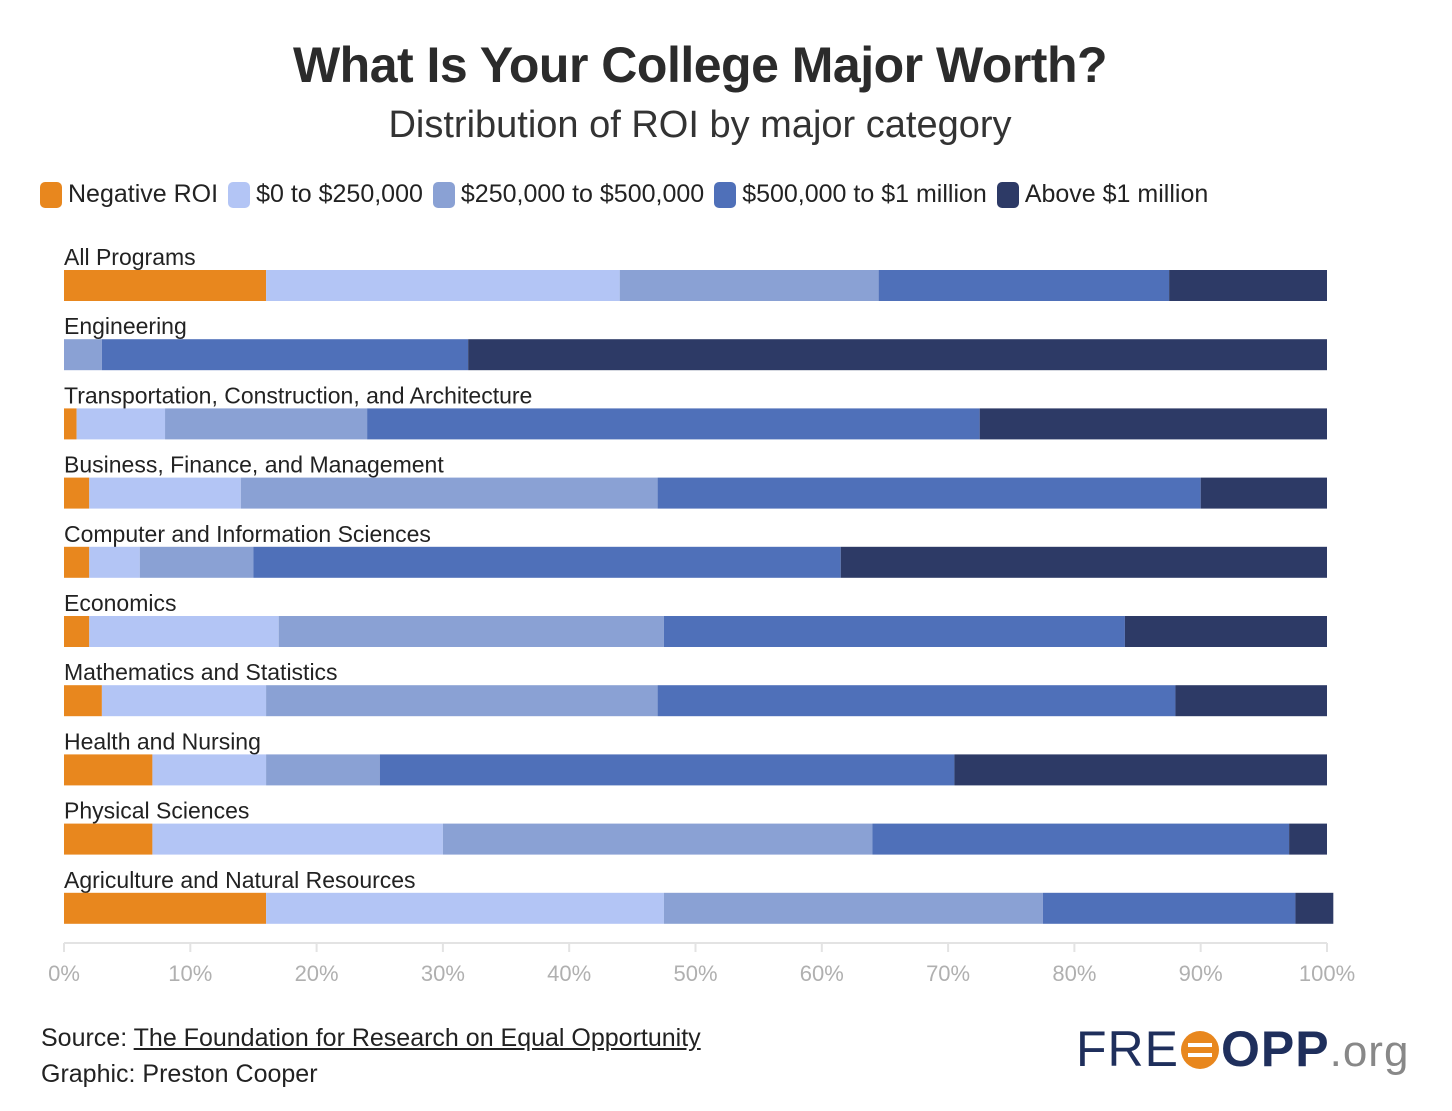  Describe the element at coordinates (179, 1074) in the screenshot. I see `graphic-credit: Graphic: Preston Cooper` at that location.